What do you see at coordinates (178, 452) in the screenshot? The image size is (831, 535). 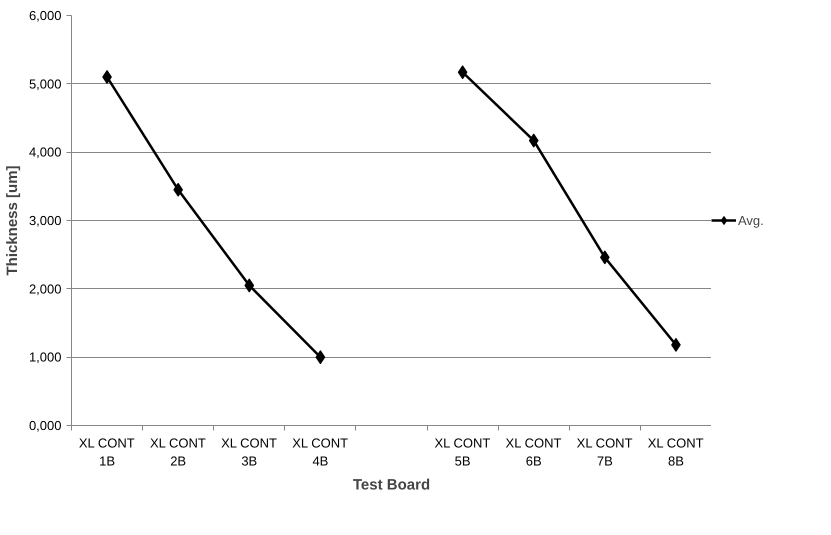 I see `x-tick-label: XL CONT 2B` at bounding box center [178, 452].